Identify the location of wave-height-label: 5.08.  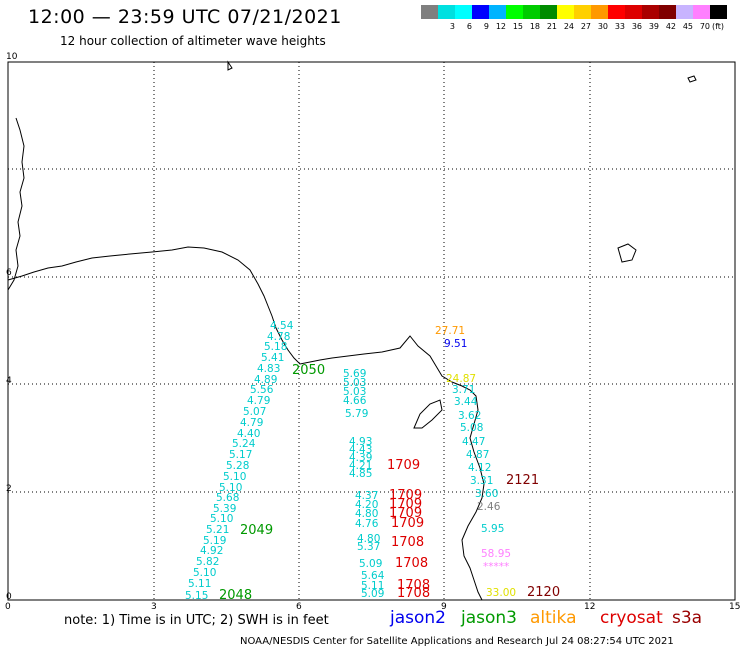
(472, 428).